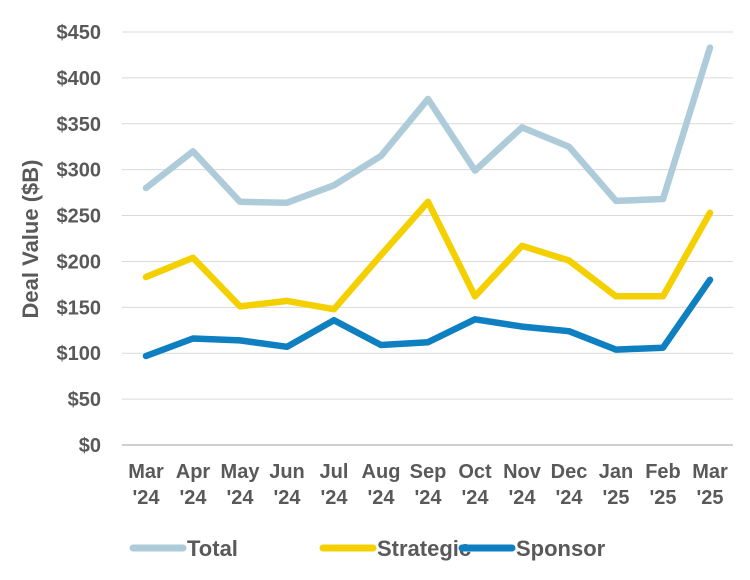 The height and width of the screenshot is (580, 750). What do you see at coordinates (569, 472) in the screenshot?
I see `x-tick-label-month: Dec` at bounding box center [569, 472].